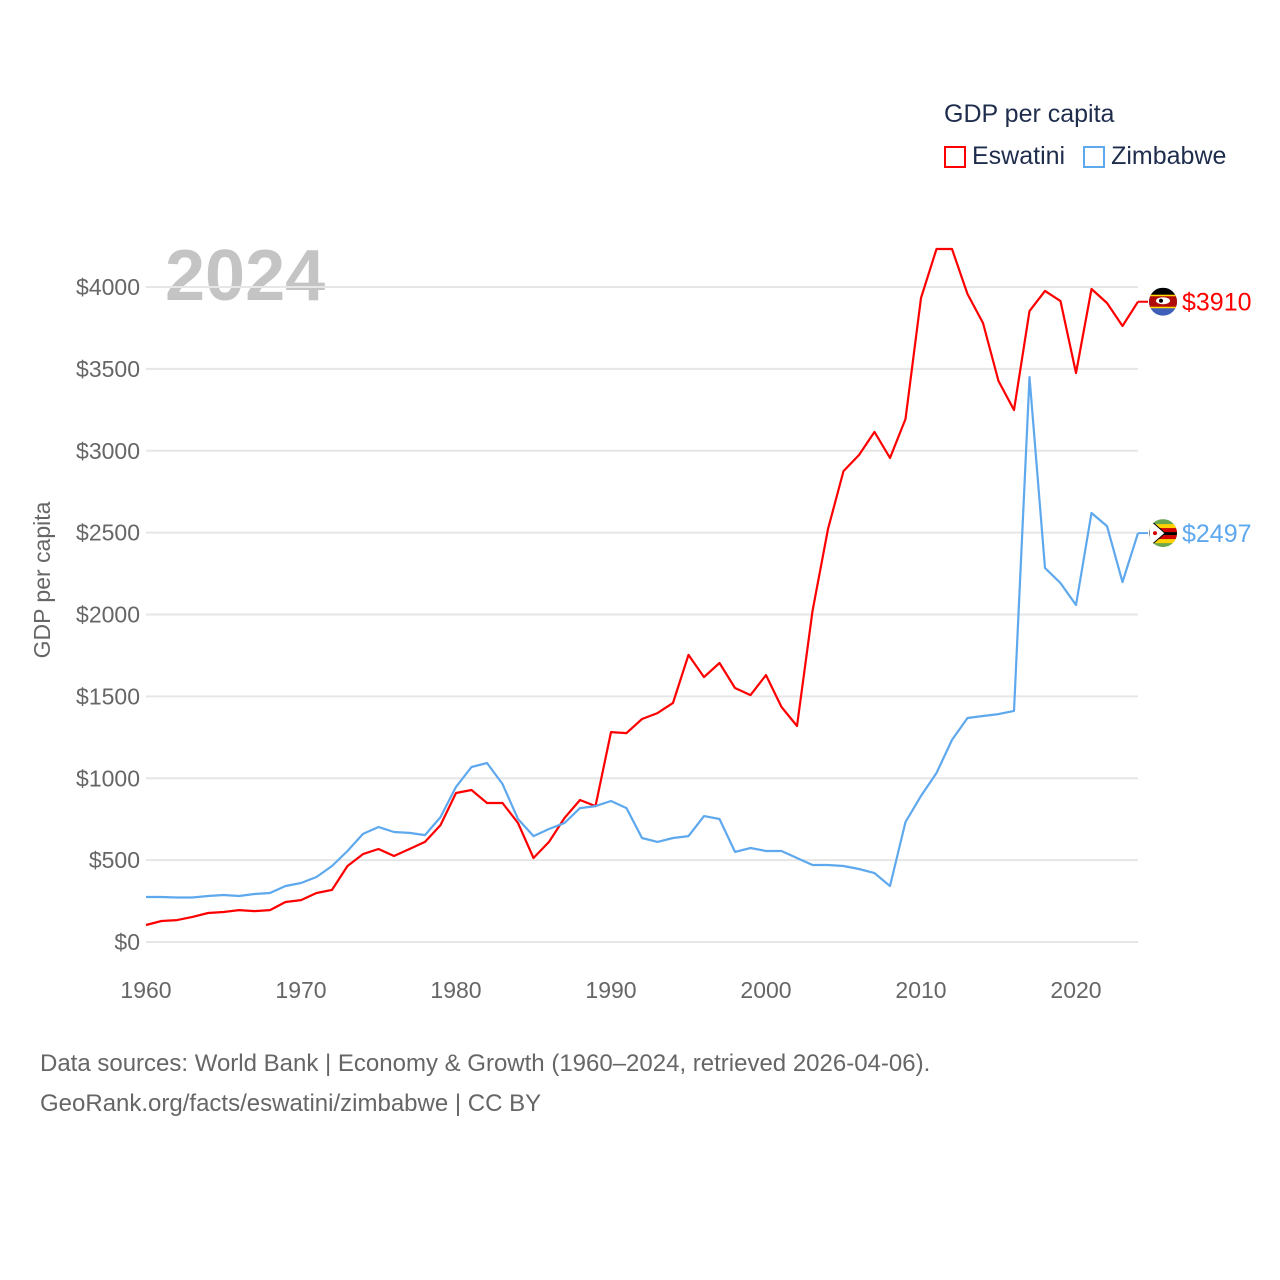 Image resolution: width=1280 pixels, height=1280 pixels. Describe the element at coordinates (1163, 533) in the screenshot. I see `flag-zimbabwe-icon` at that location.